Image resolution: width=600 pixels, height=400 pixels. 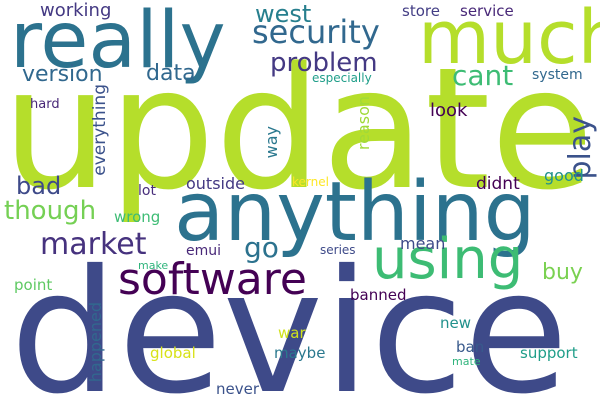 I want to click on word-much: much, so click(x=509, y=40).